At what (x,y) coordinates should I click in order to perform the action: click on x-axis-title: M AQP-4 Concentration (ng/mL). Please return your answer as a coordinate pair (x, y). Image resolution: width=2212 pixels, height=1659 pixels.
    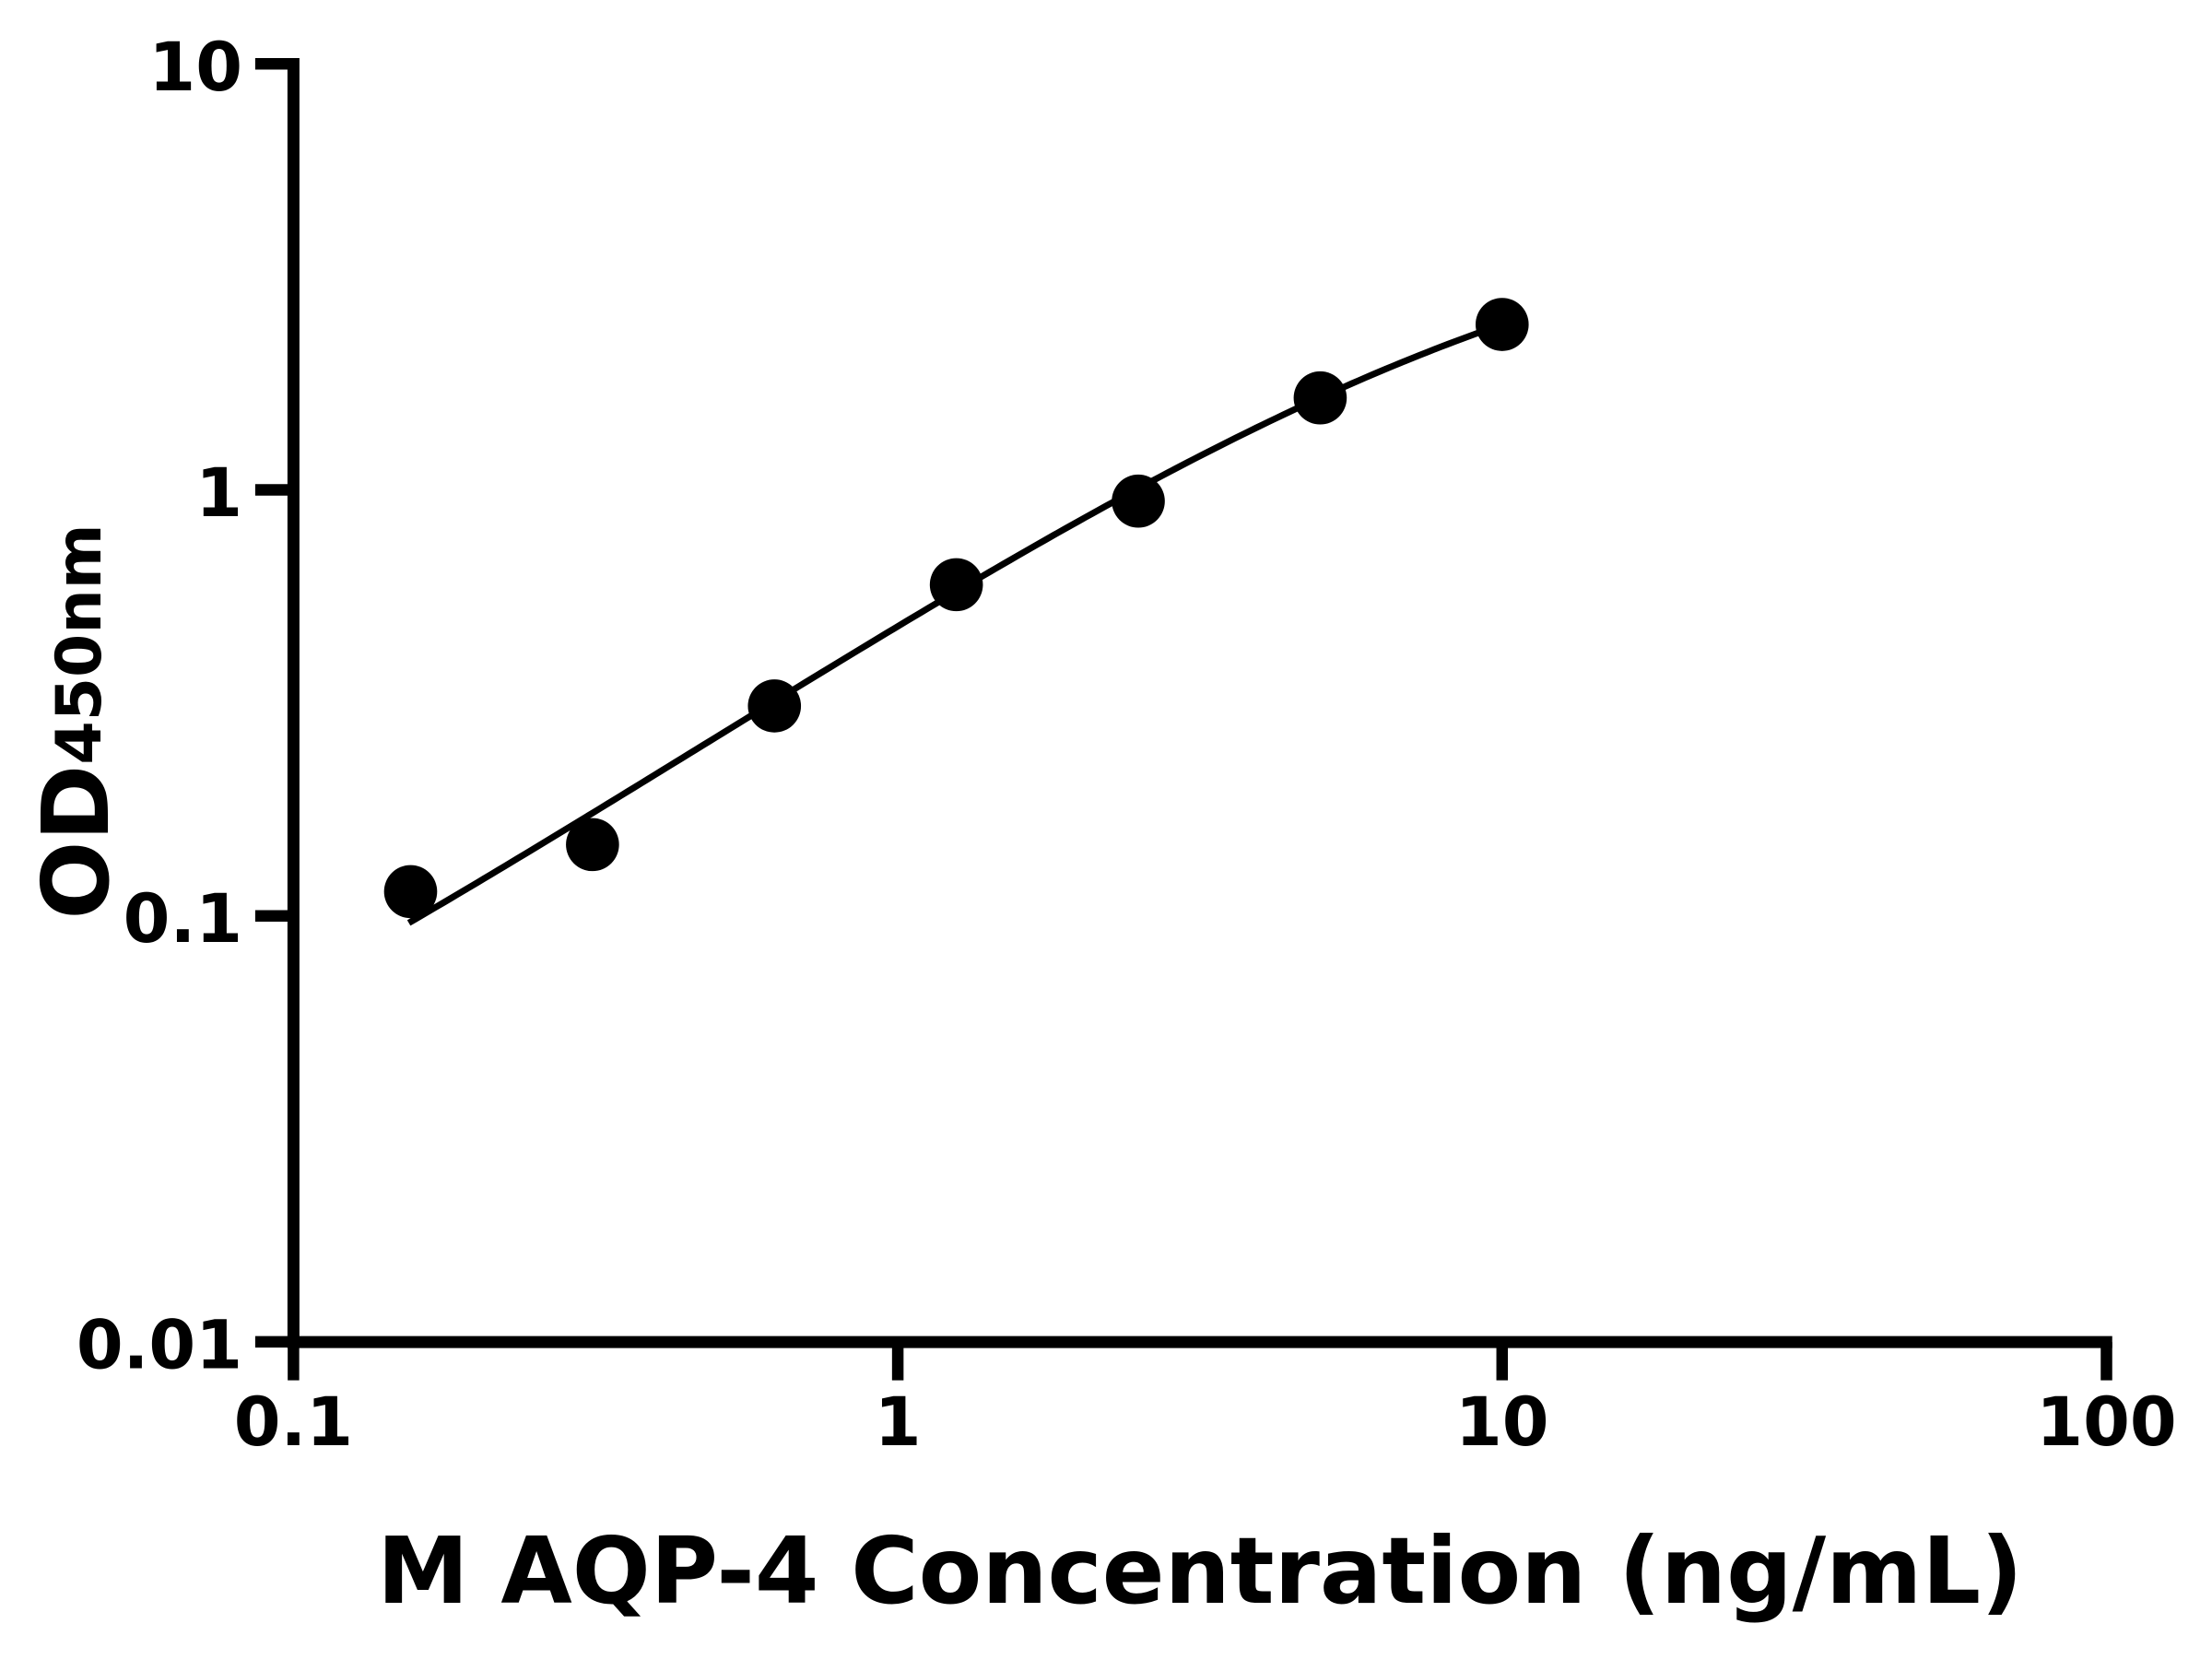
    Looking at the image, I should click on (1200, 1571).